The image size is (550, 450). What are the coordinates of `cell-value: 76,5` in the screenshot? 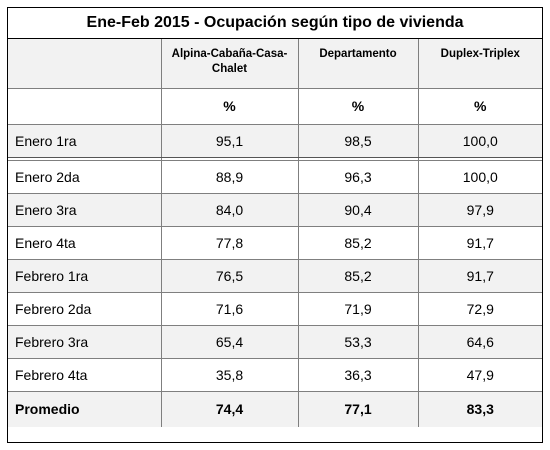 It's located at (229, 275).